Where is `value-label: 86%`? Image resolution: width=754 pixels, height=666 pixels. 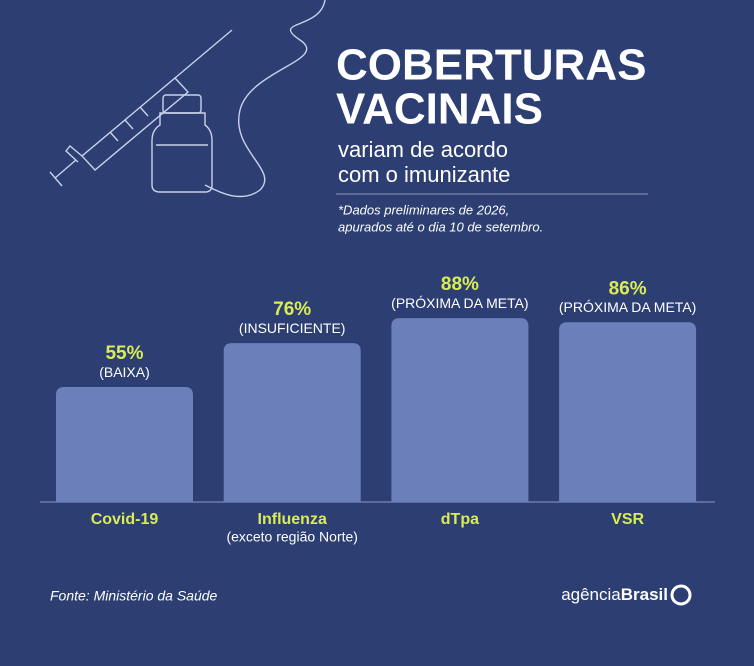
value-label: 86% is located at coordinates (628, 288).